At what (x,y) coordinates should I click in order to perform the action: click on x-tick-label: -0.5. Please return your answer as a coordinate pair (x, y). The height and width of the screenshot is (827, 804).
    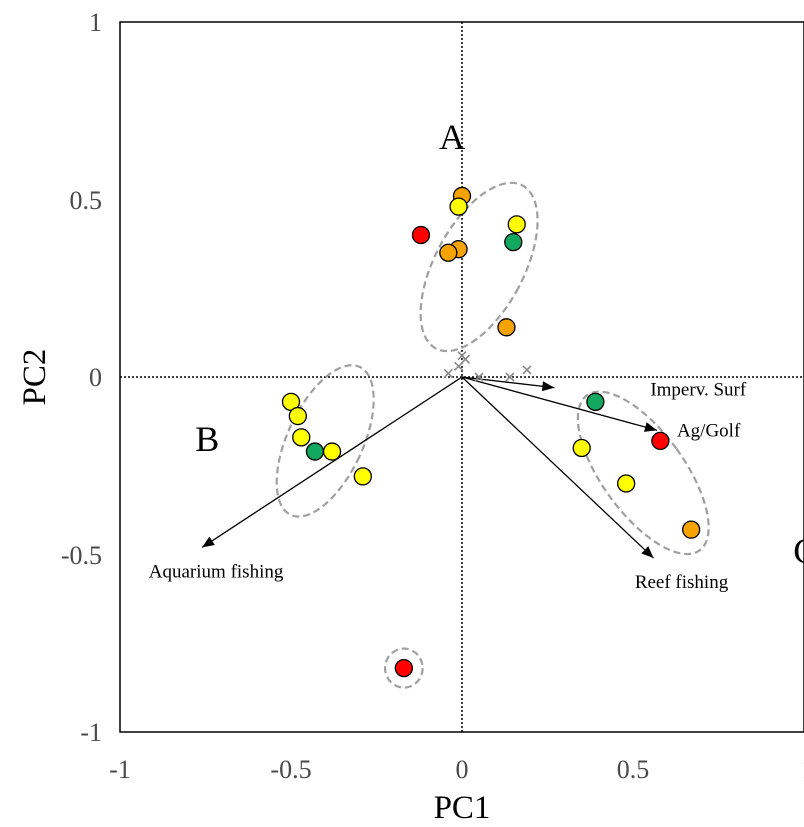
    Looking at the image, I should click on (290, 769).